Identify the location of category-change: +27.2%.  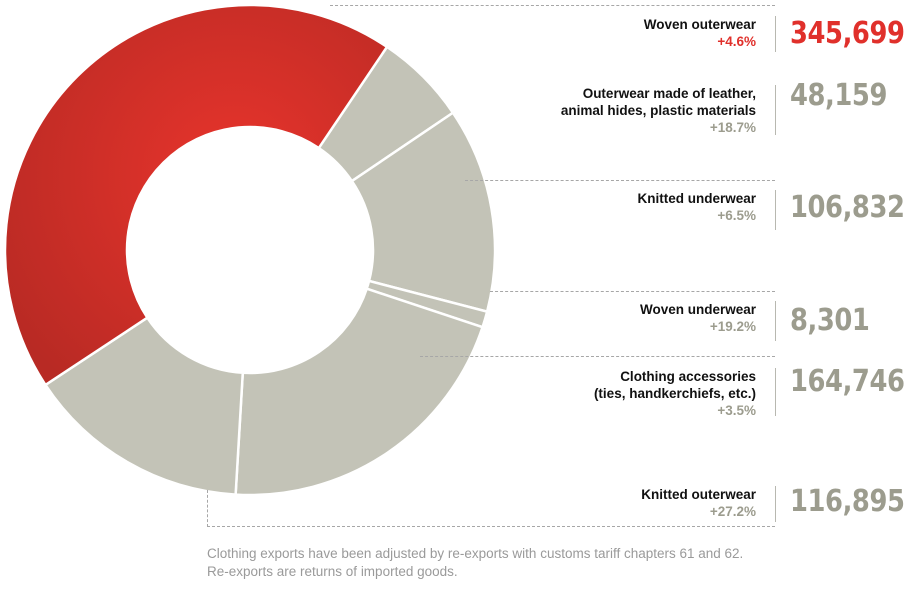
(732, 511).